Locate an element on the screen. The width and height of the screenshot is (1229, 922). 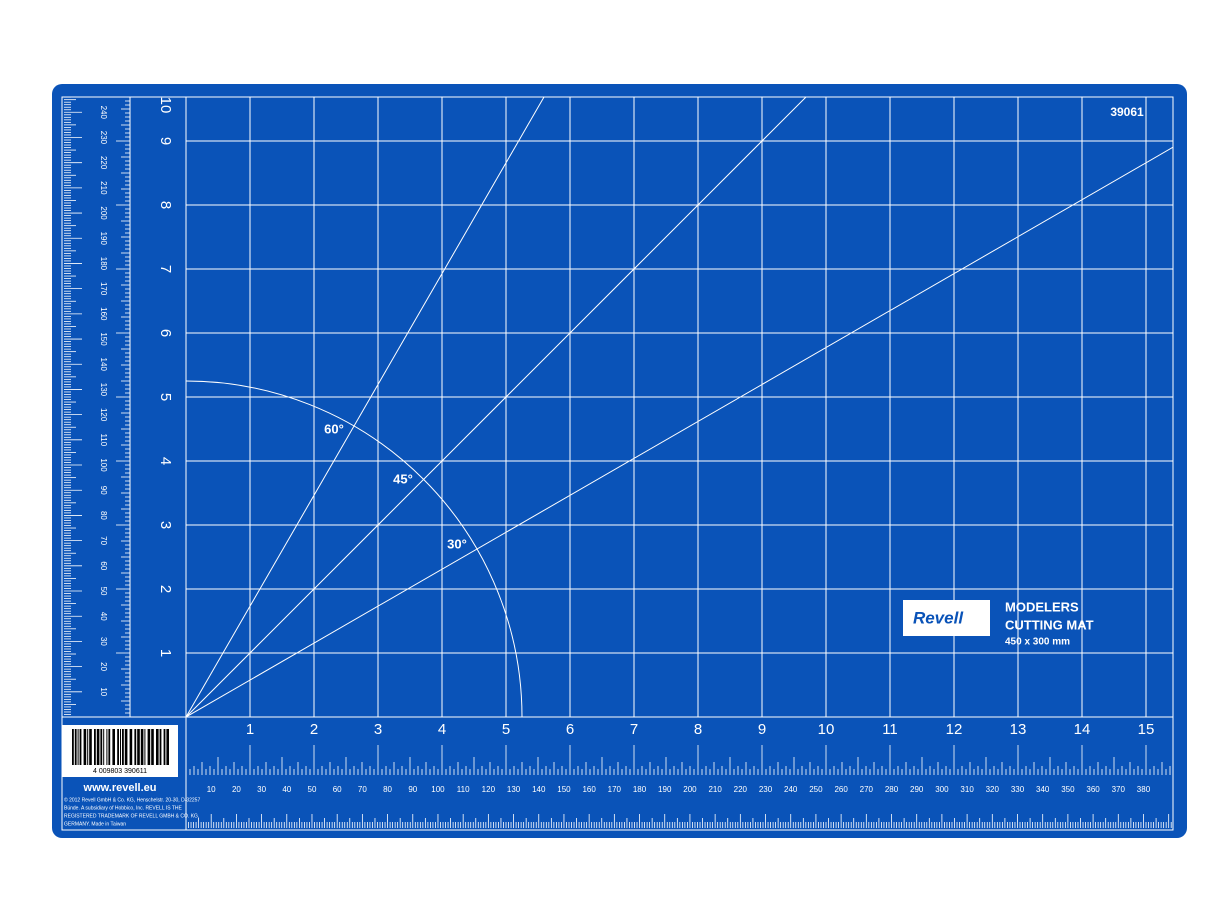
mm-label-x: 320 is located at coordinates (993, 789).